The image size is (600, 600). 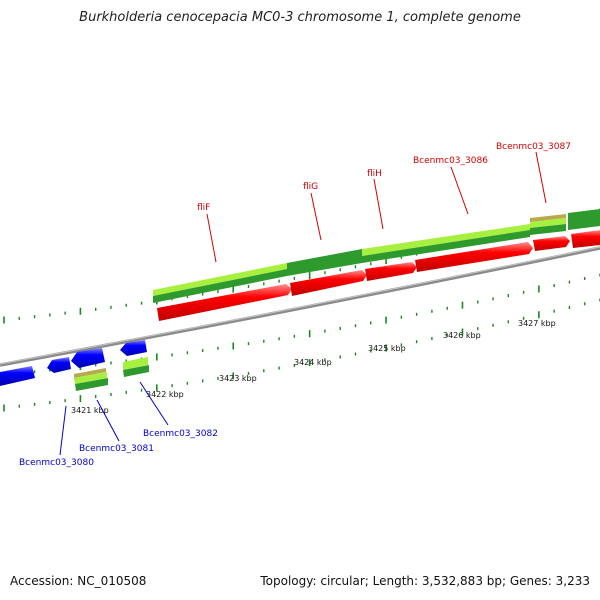 I want to click on orf-band-bottom, so click(x=111, y=374).